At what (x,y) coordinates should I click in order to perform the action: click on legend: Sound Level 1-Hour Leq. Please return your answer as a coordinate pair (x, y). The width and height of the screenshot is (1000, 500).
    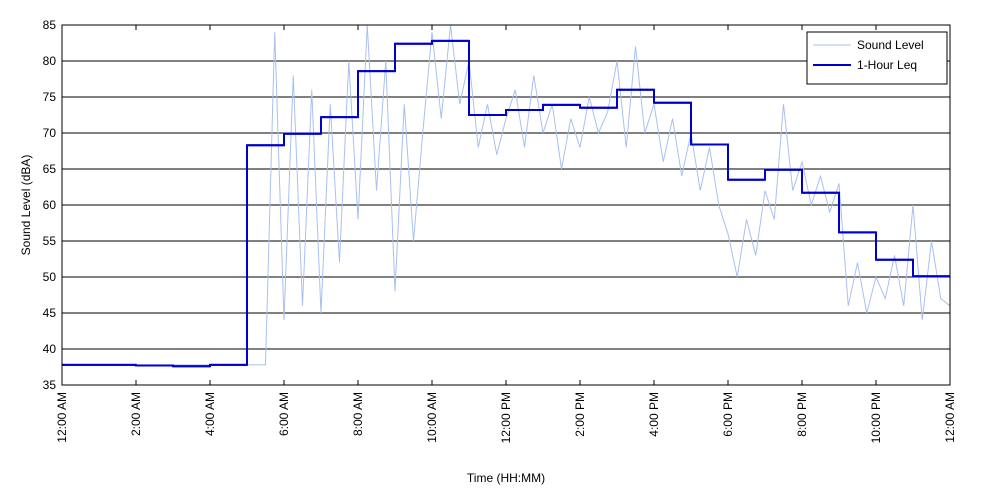
    Looking at the image, I should click on (877, 58).